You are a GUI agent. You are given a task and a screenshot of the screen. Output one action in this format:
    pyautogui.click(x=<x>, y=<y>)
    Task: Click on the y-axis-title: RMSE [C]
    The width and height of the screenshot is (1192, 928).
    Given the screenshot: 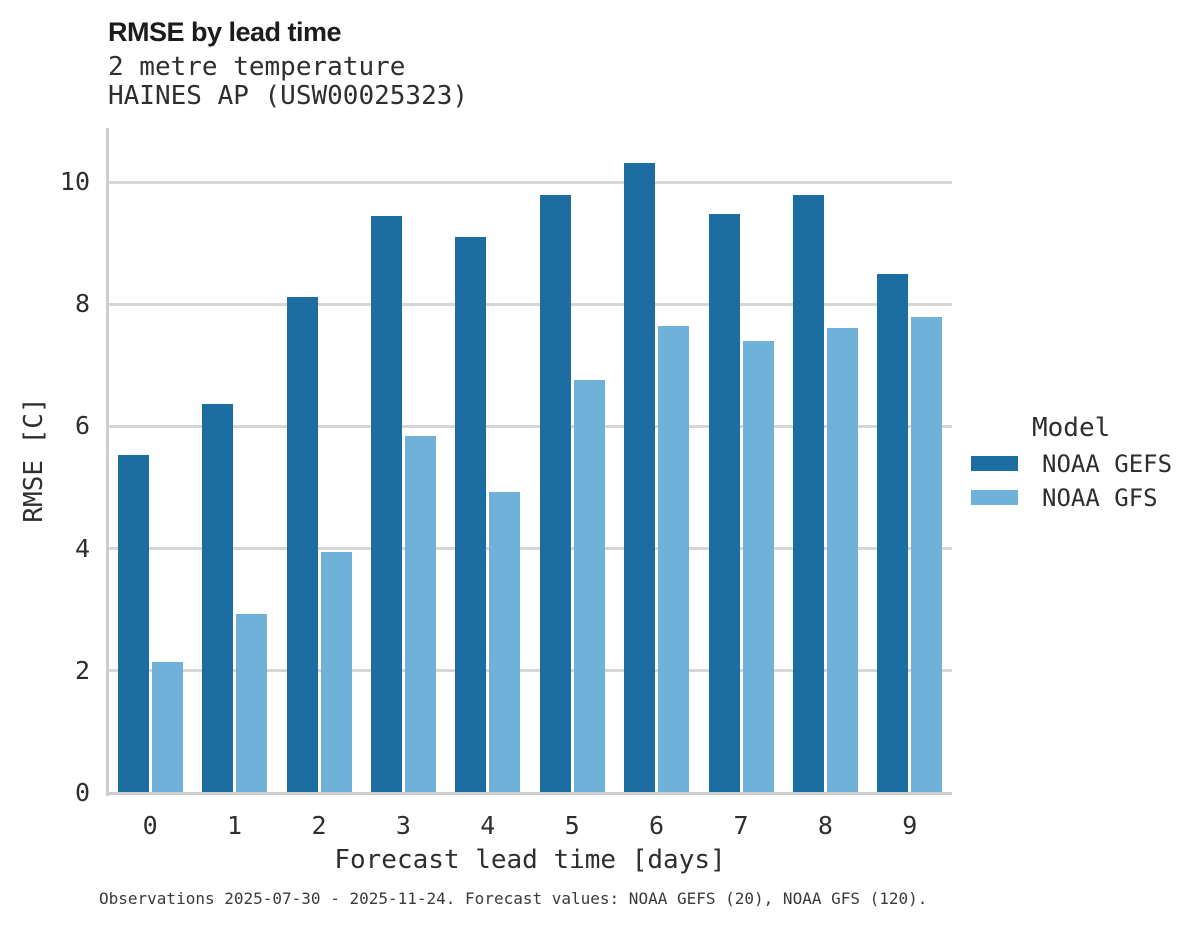 What is the action you would take?
    pyautogui.click(x=34, y=460)
    